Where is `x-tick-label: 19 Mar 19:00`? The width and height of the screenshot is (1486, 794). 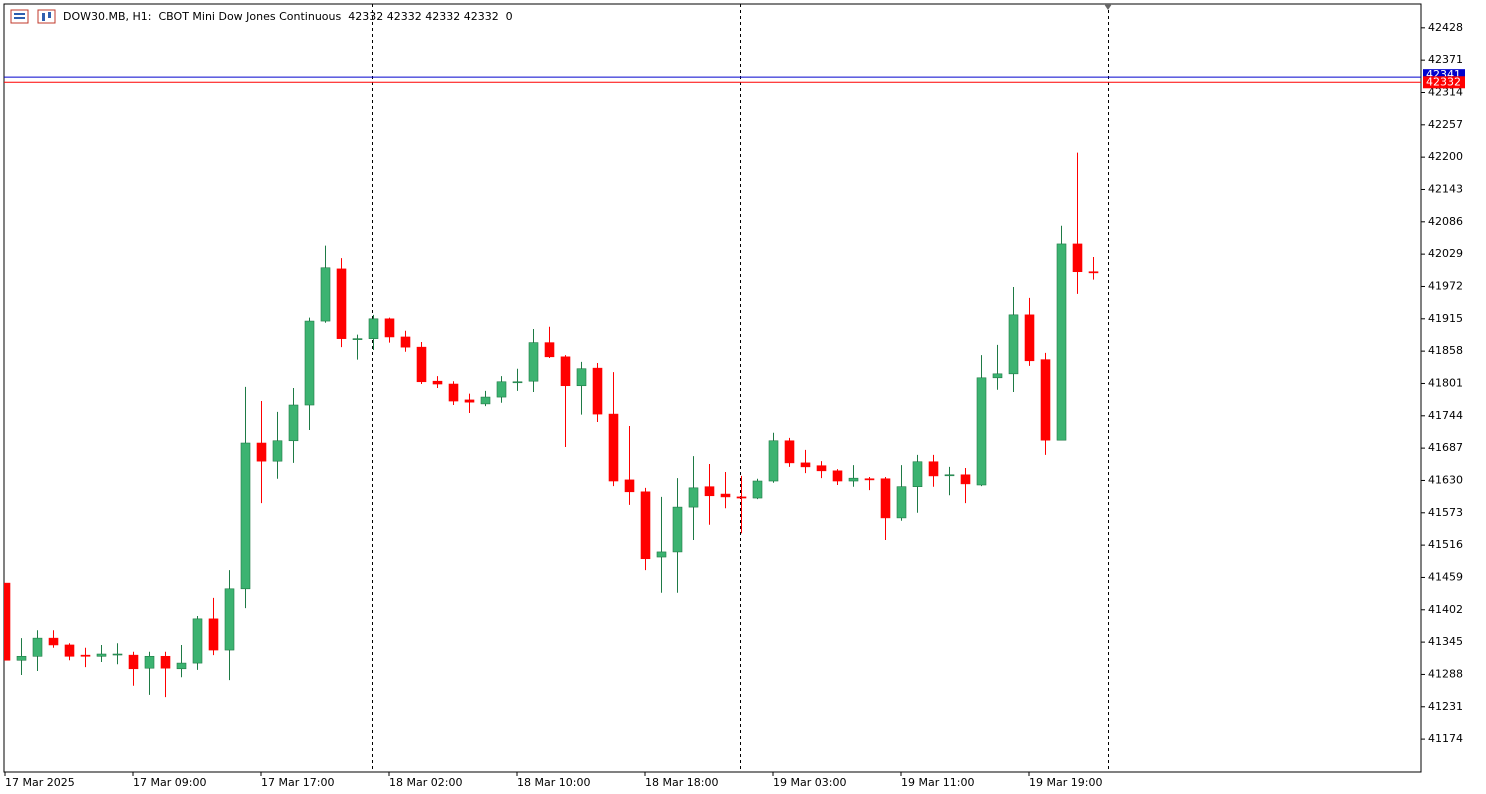 x-tick-label: 19 Mar 19:00 is located at coordinates (1065, 782).